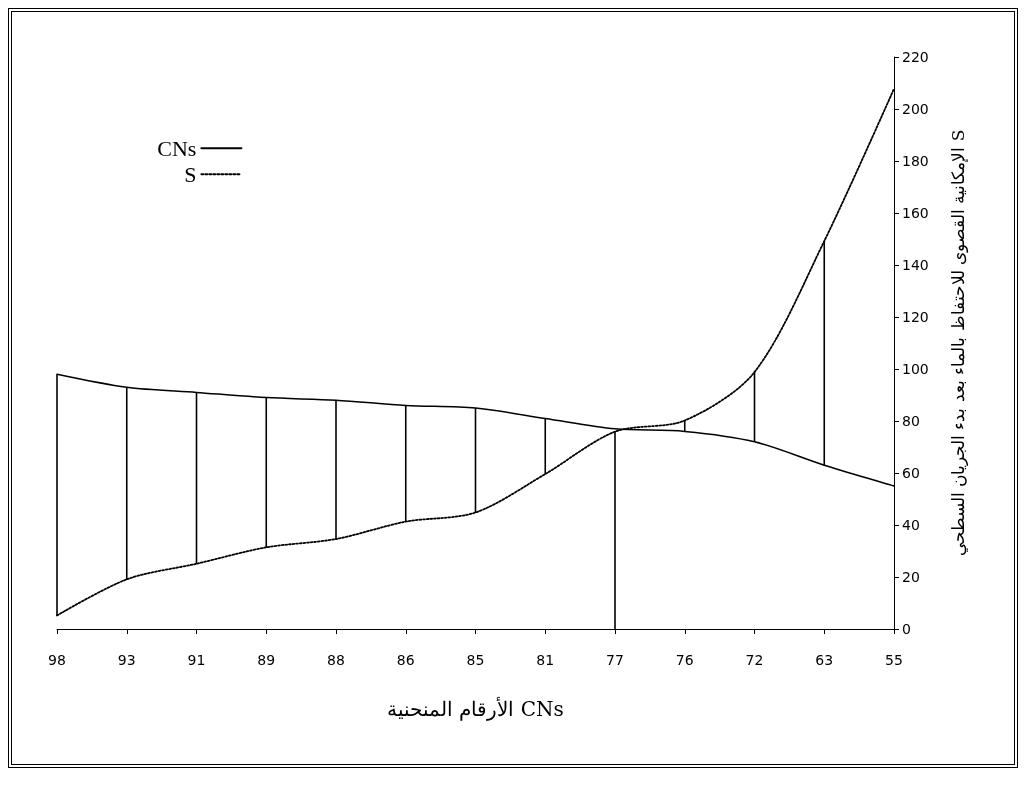  Describe the element at coordinates (475, 660) in the screenshot. I see `x-tick-label: 85` at that location.